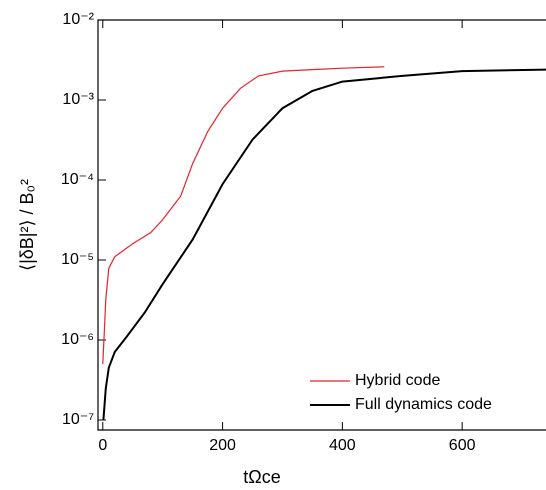 The image size is (546, 490). What do you see at coordinates (462, 445) in the screenshot?
I see `x-tick-label: 600` at bounding box center [462, 445].